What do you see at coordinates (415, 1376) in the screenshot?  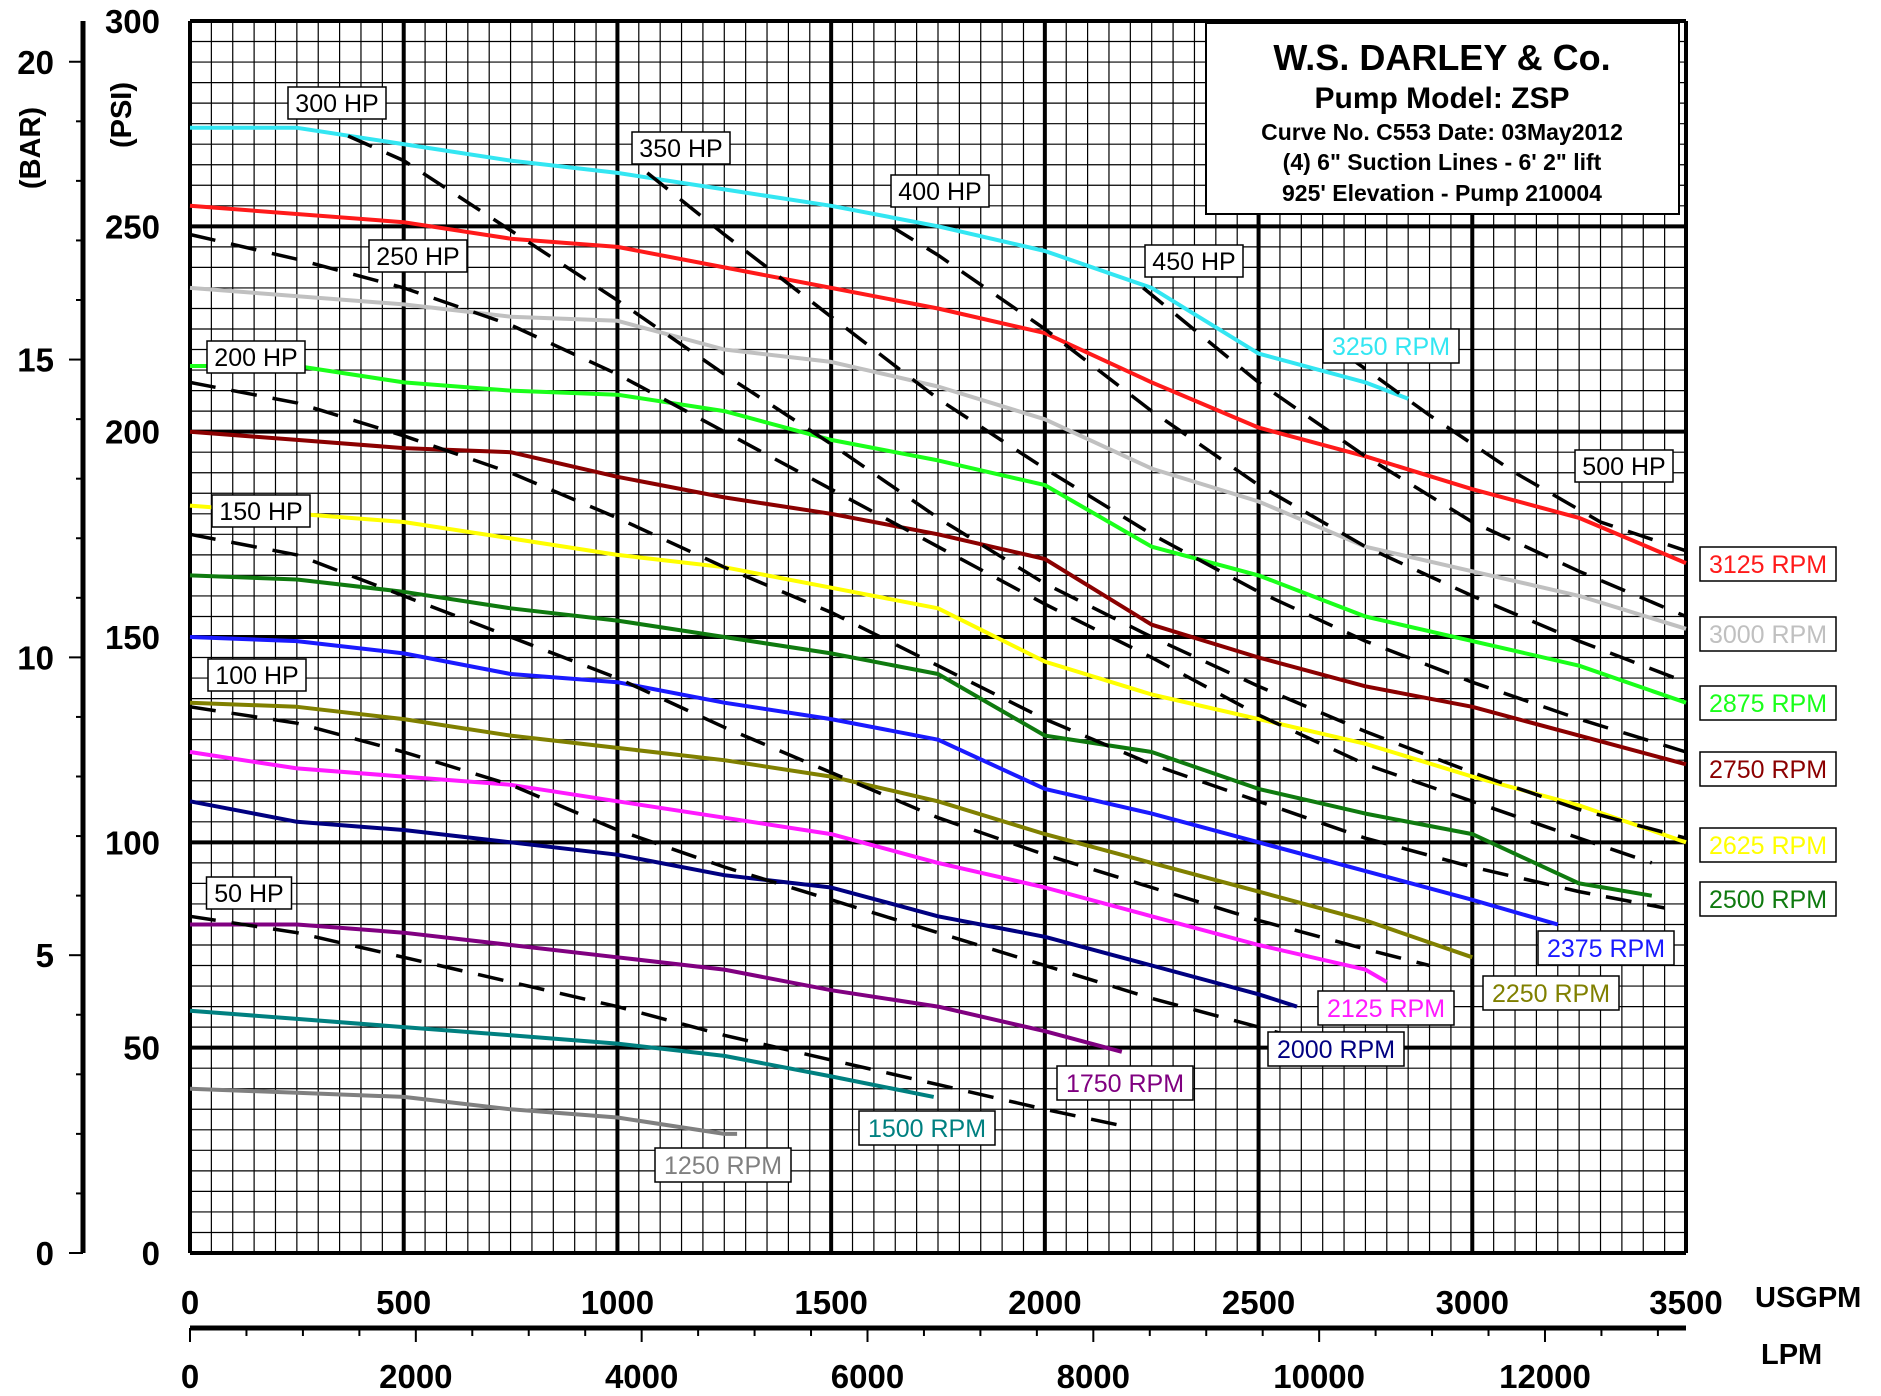 I see `lpm-tick-label: 2000` at bounding box center [415, 1376].